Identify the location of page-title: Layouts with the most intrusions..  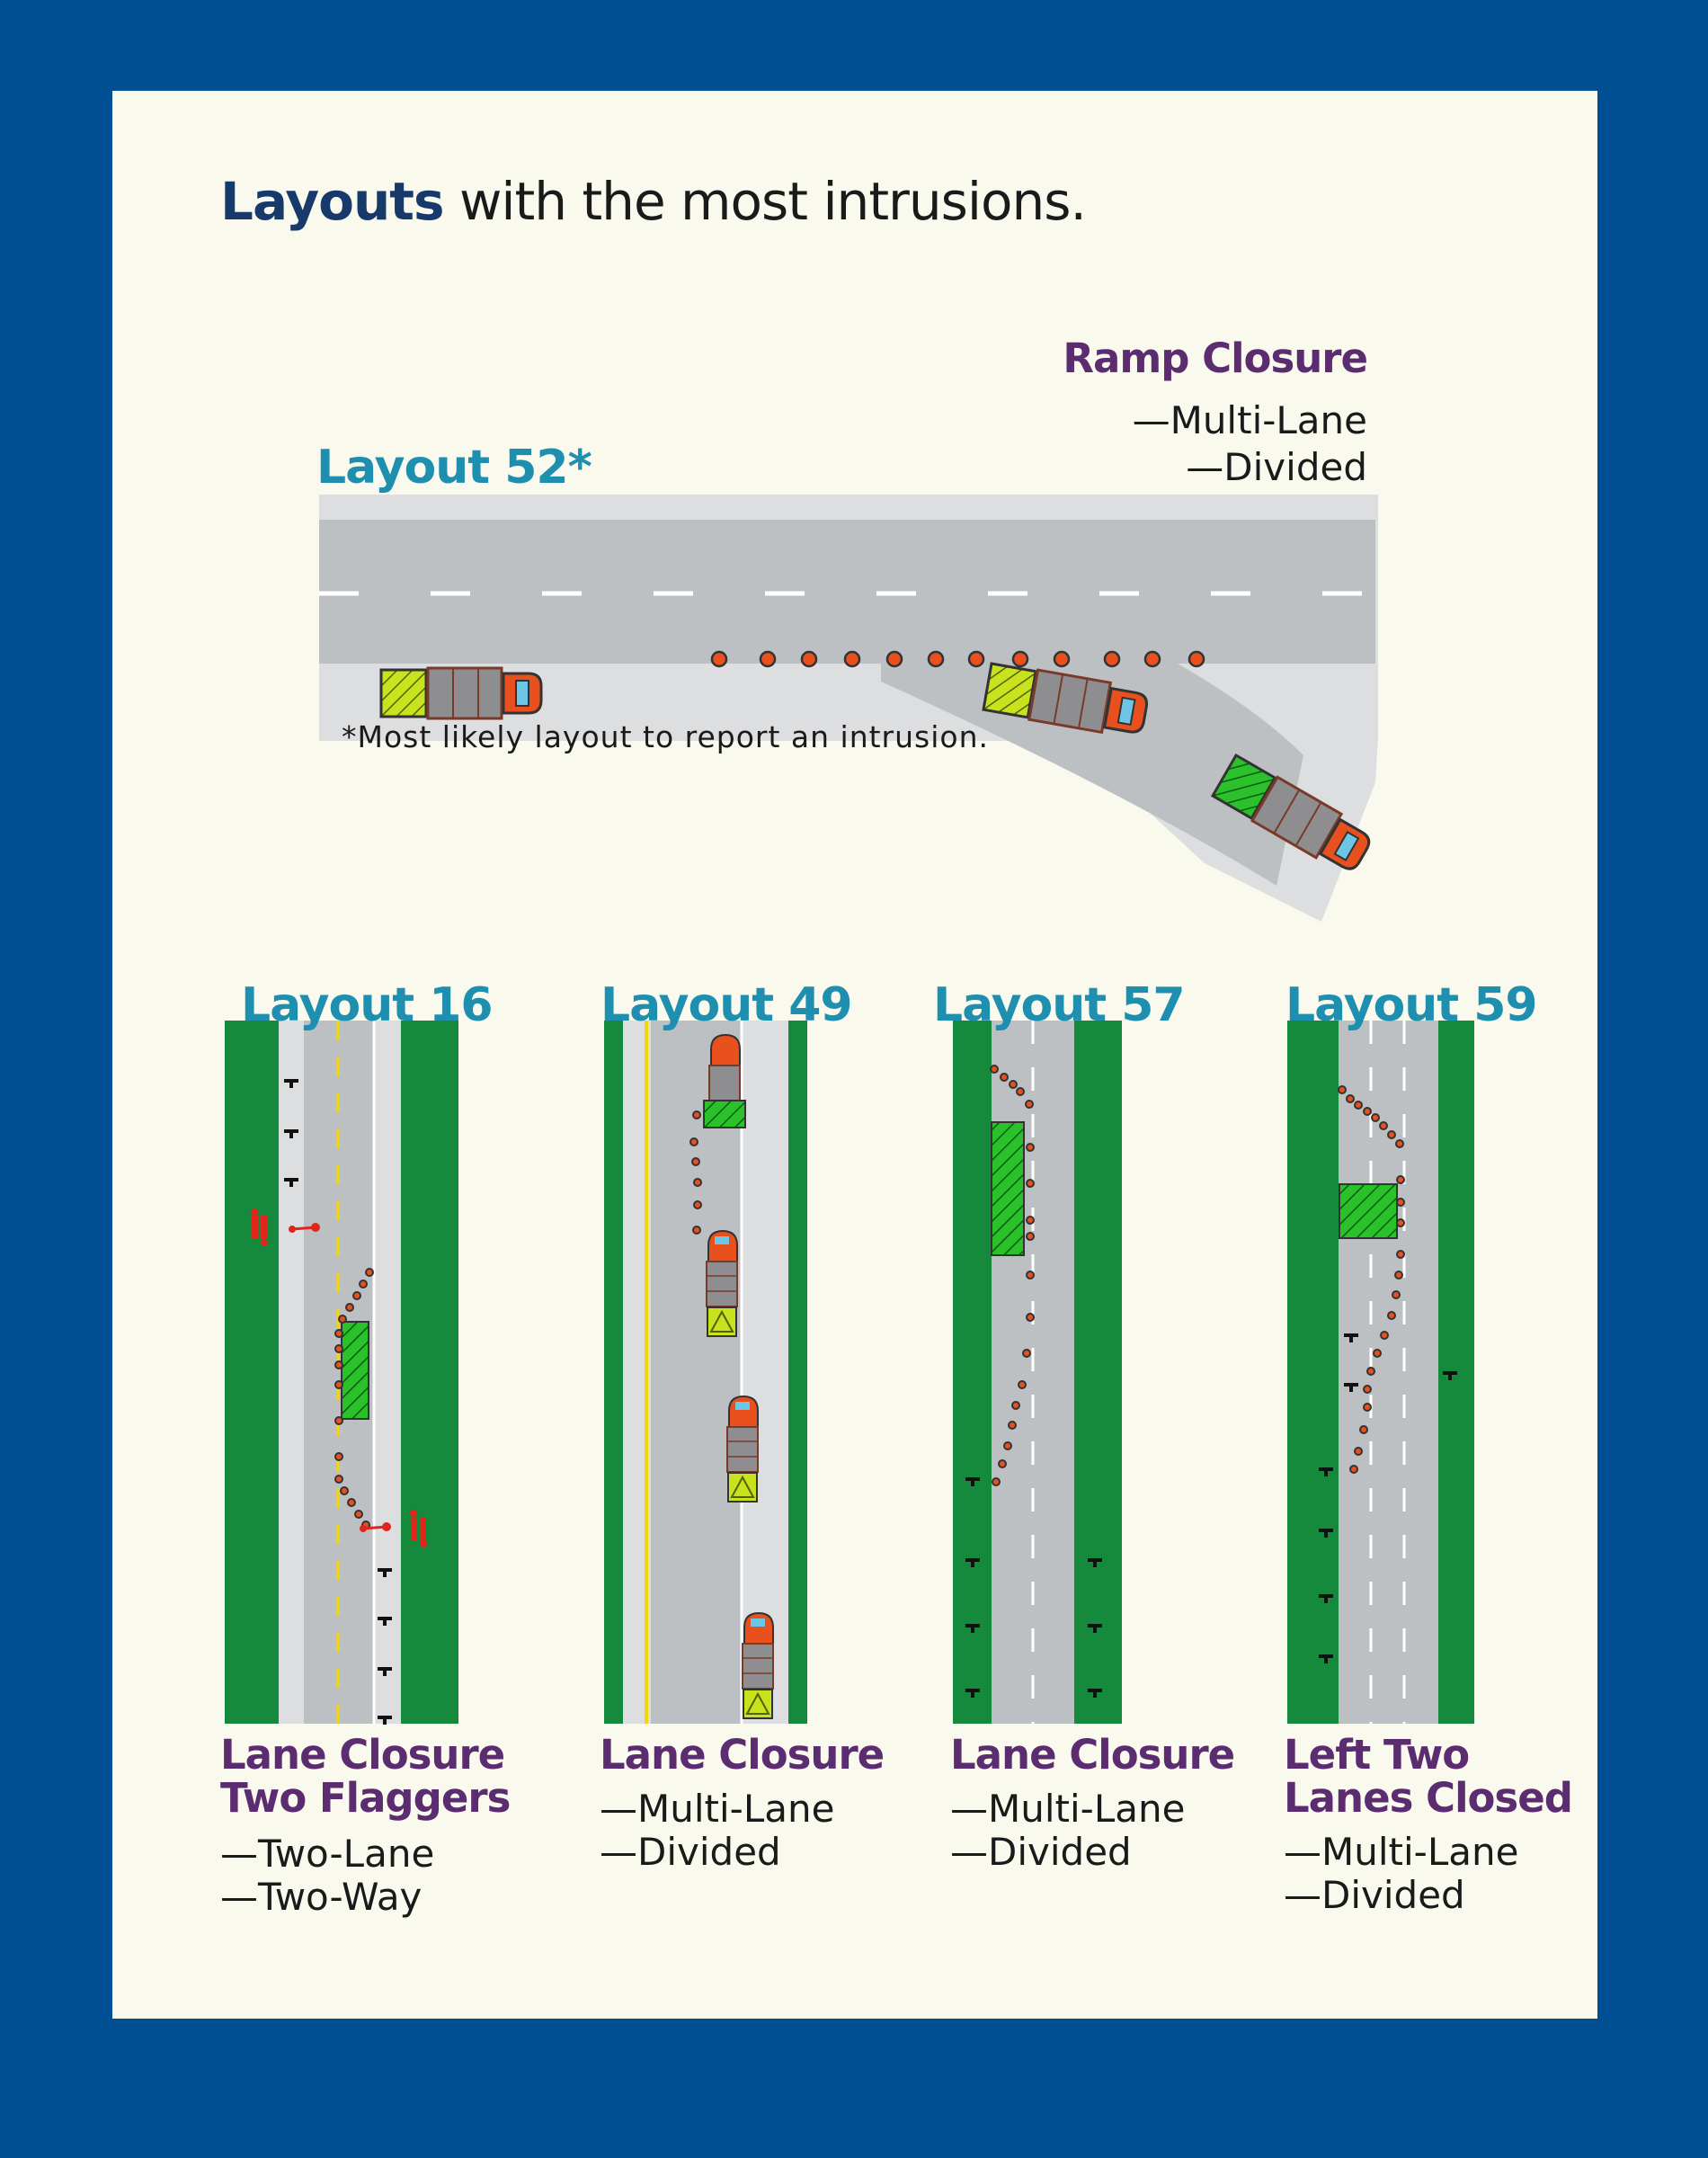
(653, 202).